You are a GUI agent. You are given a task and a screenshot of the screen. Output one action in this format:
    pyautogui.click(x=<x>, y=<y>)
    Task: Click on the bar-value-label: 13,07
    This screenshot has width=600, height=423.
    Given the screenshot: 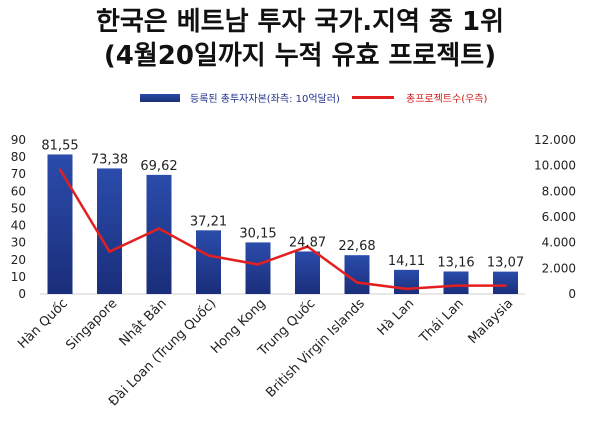 What is the action you would take?
    pyautogui.click(x=505, y=263)
    